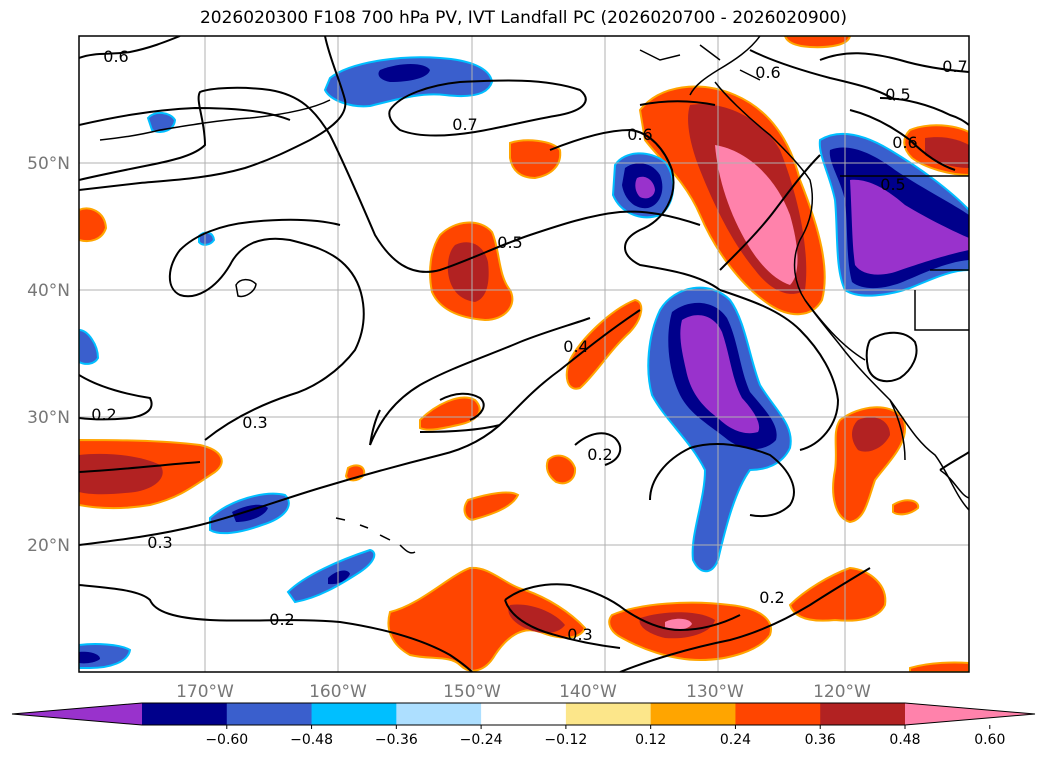 The height and width of the screenshot is (765, 1047). Describe the element at coordinates (48, 291) in the screenshot. I see `latitude-label: 40°N` at that location.